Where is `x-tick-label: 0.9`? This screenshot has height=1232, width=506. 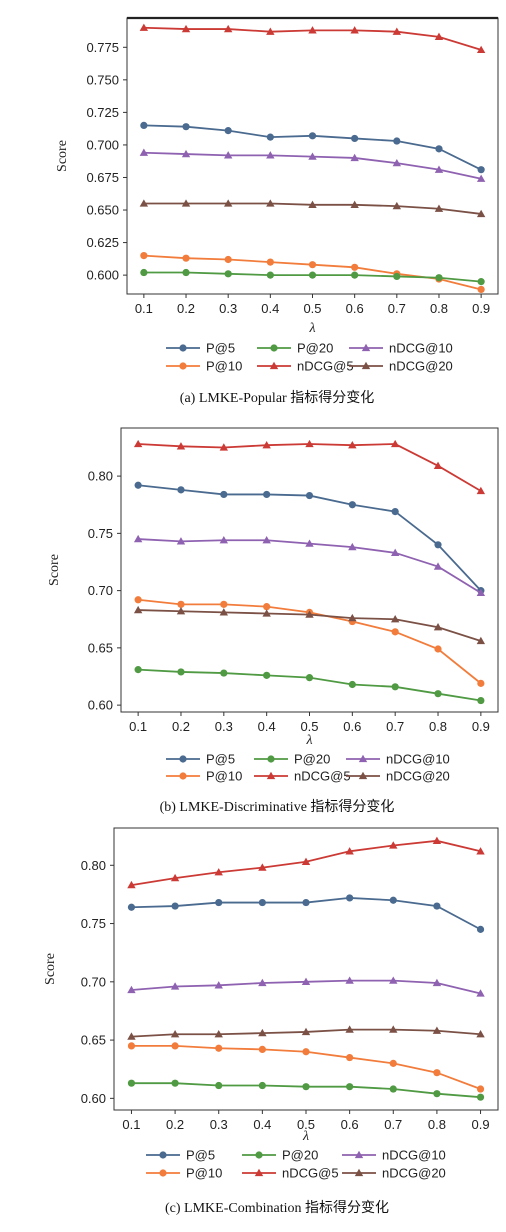
x-tick-label: 0.9 is located at coordinates (481, 1124).